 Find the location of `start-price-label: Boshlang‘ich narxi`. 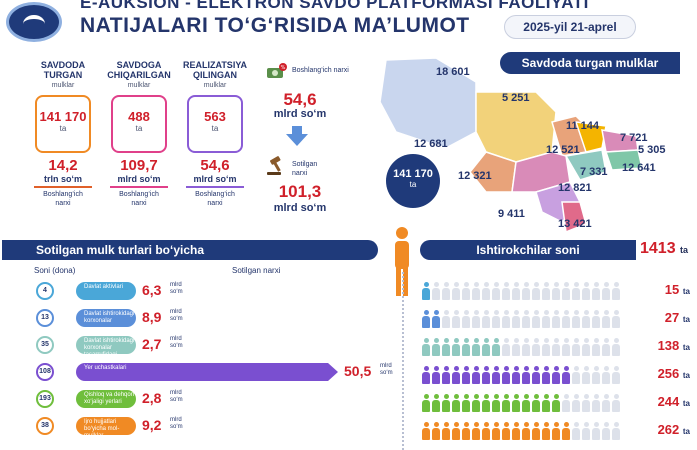

start-price-label: Boshlang‘ich narxi is located at coordinates (320, 70).